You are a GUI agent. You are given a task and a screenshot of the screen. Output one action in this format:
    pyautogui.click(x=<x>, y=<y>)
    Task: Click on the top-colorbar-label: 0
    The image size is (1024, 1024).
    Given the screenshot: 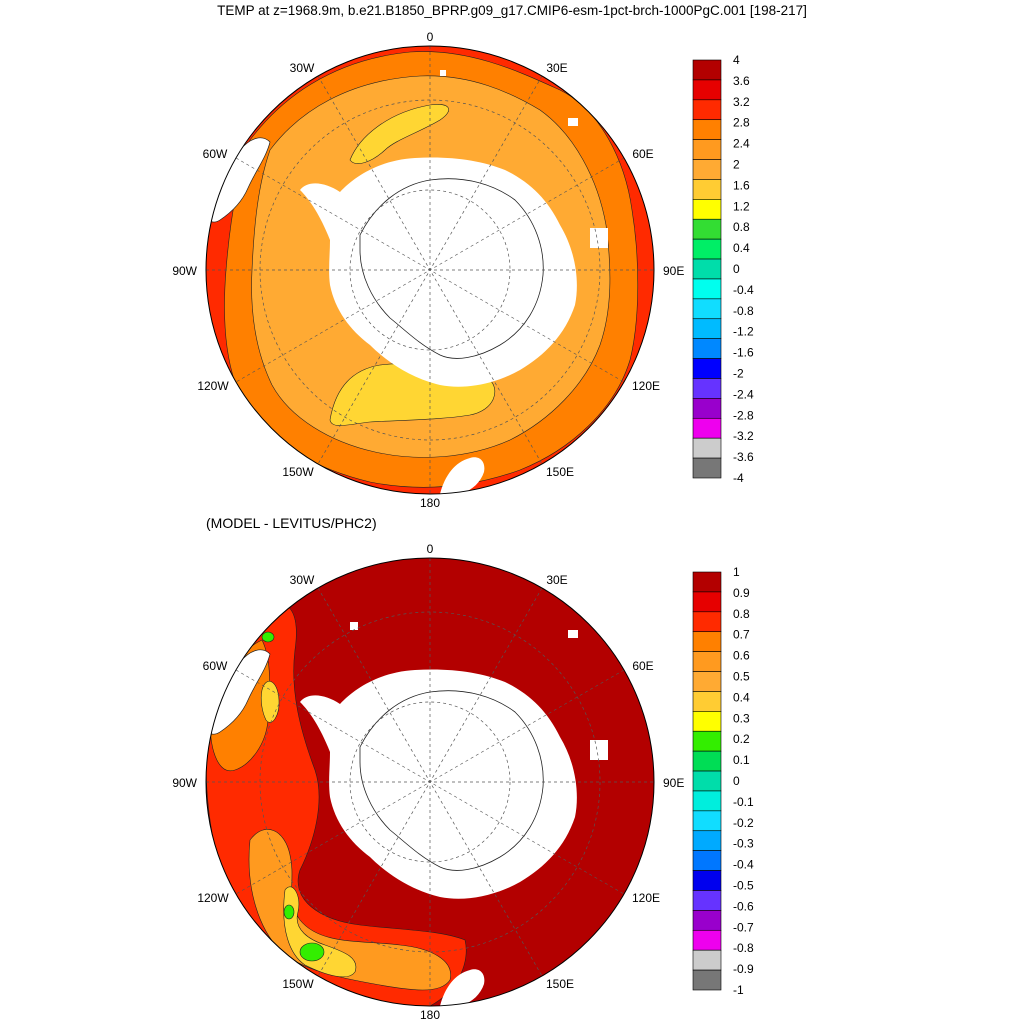 What is the action you would take?
    pyautogui.click(x=736, y=269)
    